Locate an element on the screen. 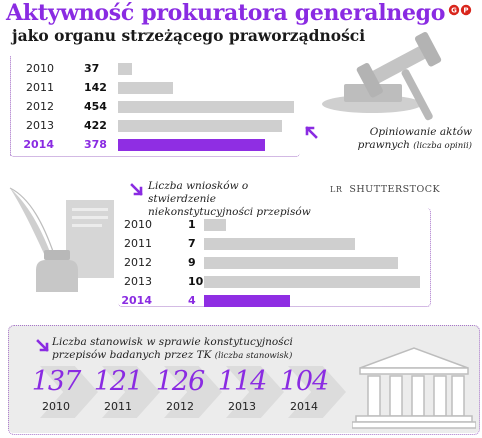 Image resolution: width=482 pixels, height=438 pixels. category-label: 2011 is located at coordinates (118, 406).